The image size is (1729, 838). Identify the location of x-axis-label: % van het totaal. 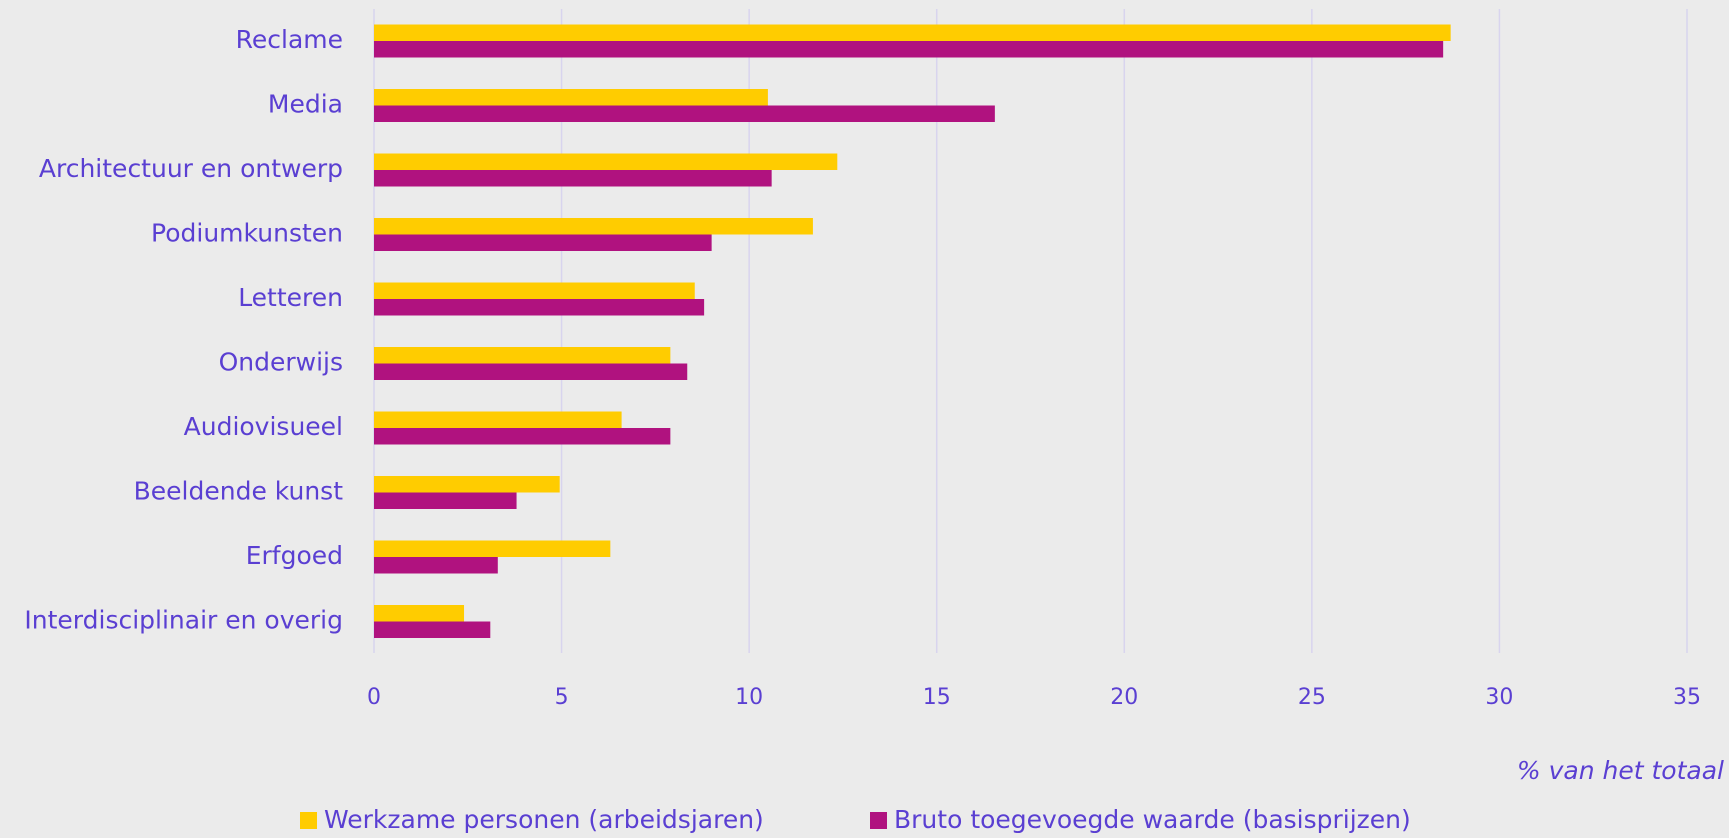
(1620, 770).